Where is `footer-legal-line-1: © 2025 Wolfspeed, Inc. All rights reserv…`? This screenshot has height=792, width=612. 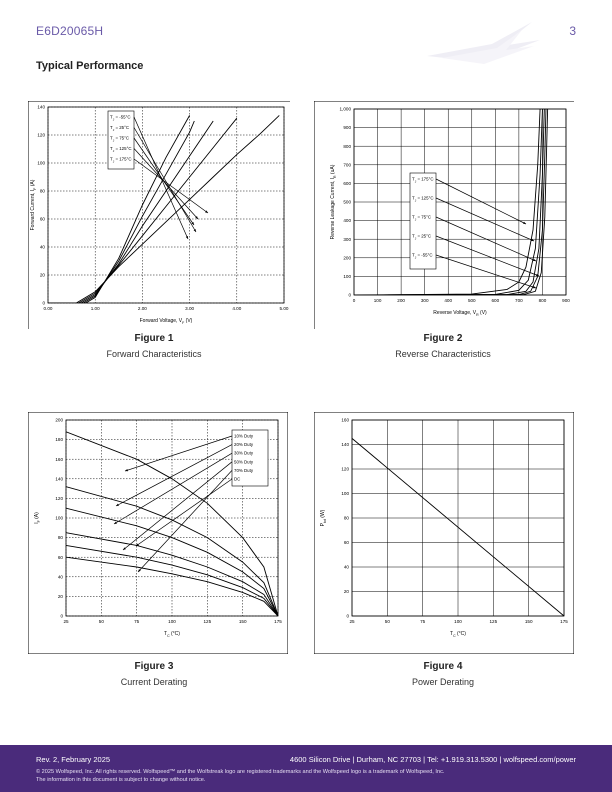
footer-legal-line-1: © 2025 Wolfspeed, Inc. All rights reserv… is located at coordinates (240, 772).